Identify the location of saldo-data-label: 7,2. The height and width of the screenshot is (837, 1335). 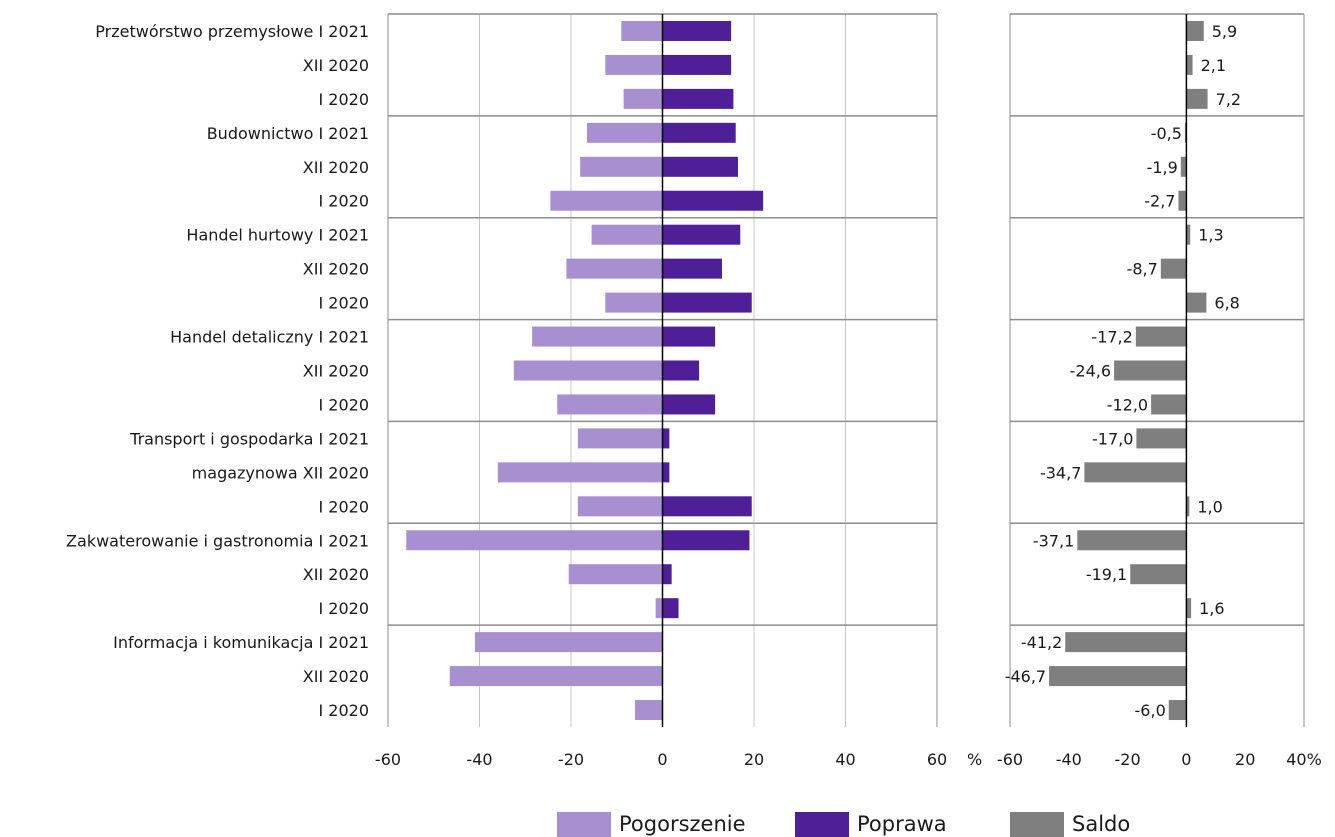
(1228, 99).